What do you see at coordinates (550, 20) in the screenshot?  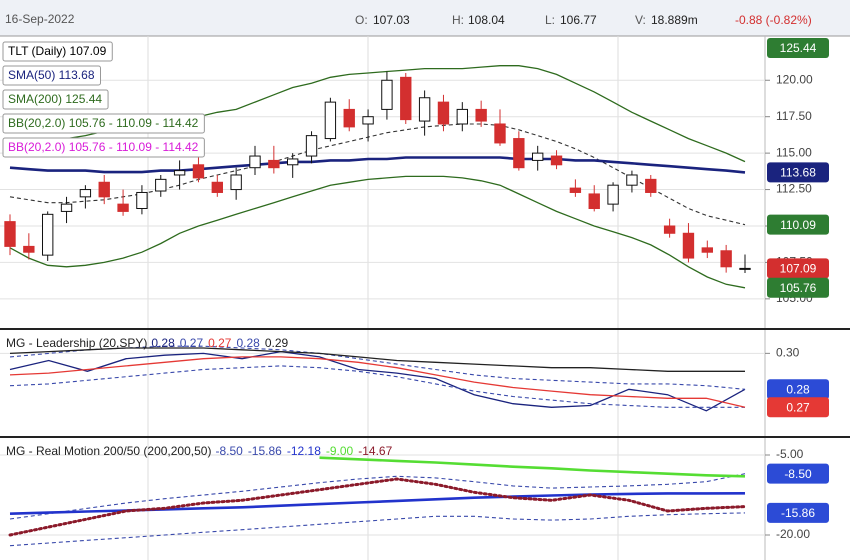 I see `low-label: L:` at bounding box center [550, 20].